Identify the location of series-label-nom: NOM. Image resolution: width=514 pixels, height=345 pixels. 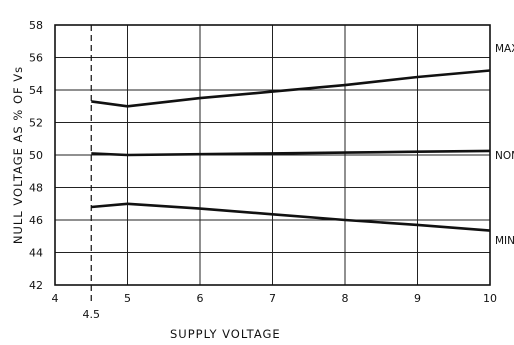
(504, 156).